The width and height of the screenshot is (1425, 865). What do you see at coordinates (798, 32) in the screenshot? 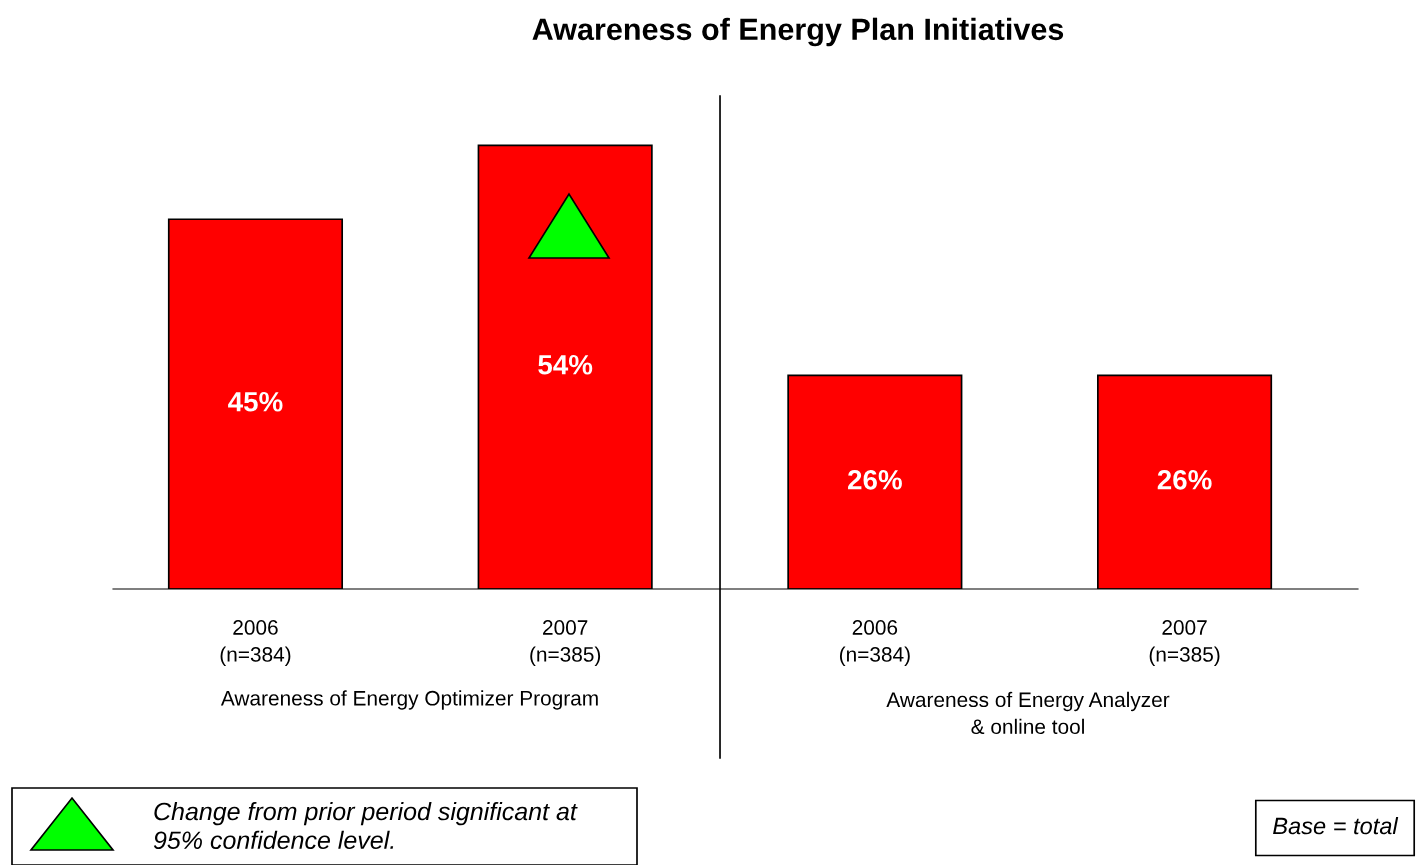
I see `chart-title: Awareness of Energy Plan Initiatives` at bounding box center [798, 32].